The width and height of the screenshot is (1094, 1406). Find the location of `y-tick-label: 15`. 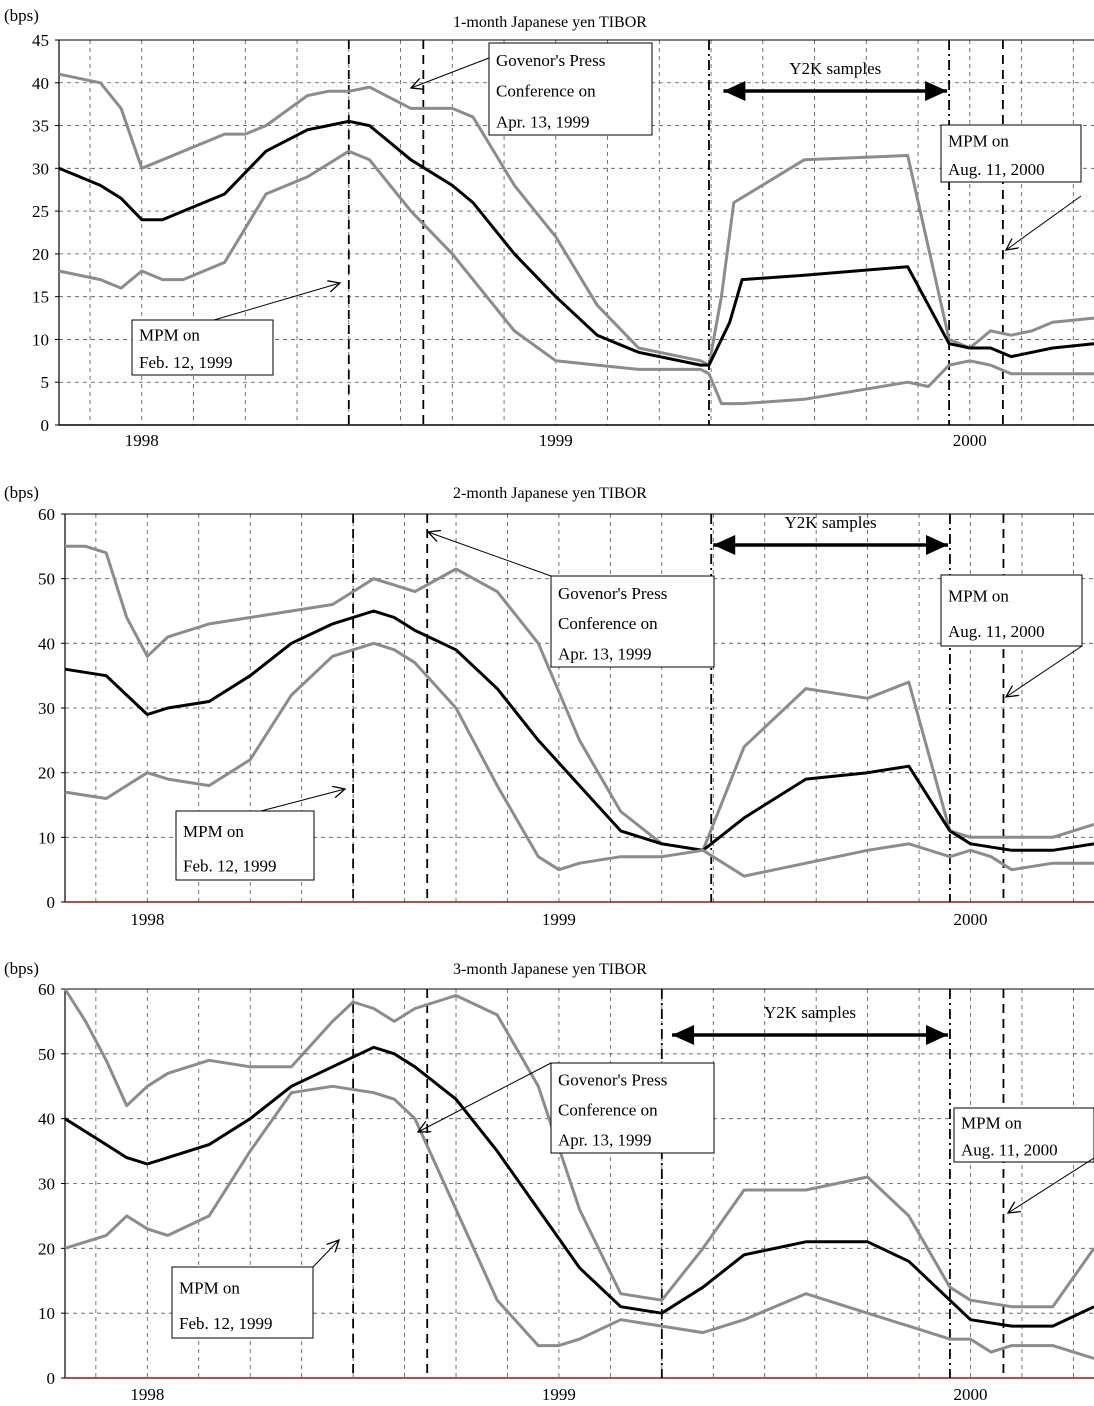

y-tick-label: 15 is located at coordinates (40, 297).